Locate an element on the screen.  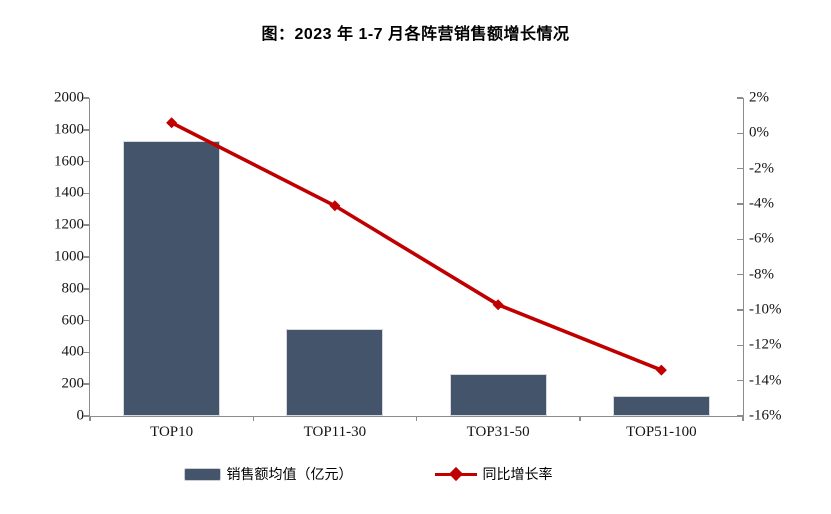
chart-title: 图：2023 年 1-7 月各阵营销售额增长情况 is located at coordinates (415, 34).